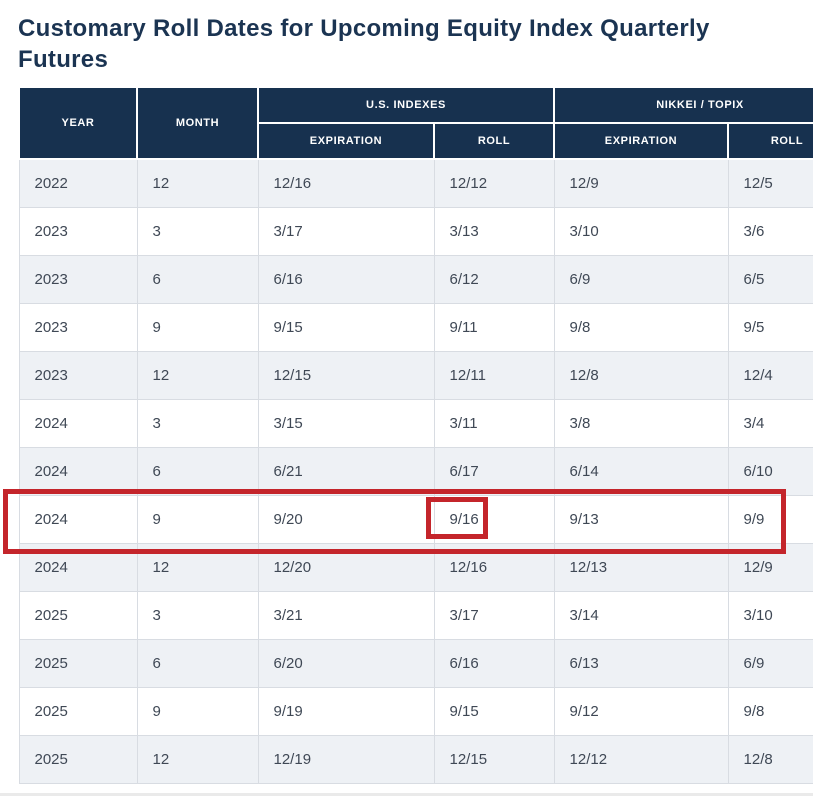 This screenshot has height=796, width=813. I want to click on header-group-row: YEAR MONTH U.S. INDEXES NIKKEI / TOPIX, so click(415, 123).